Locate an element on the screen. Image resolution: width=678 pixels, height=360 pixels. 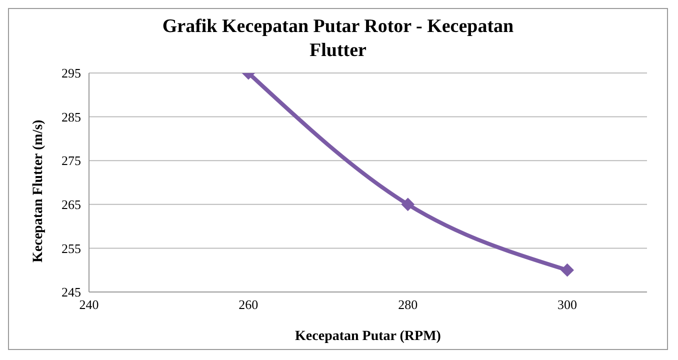
x-tick-label: 300 is located at coordinates (568, 304).